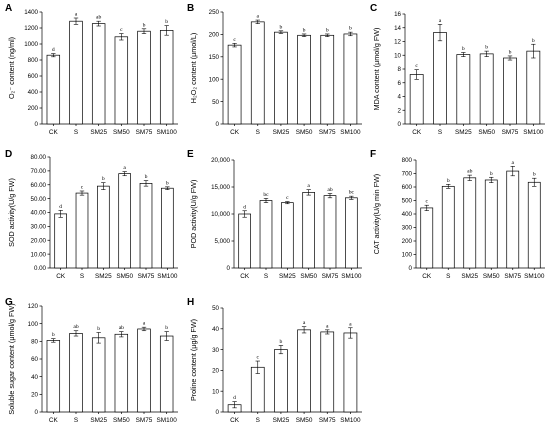 The image size is (550, 434). Describe the element at coordinates (215, 391) in the screenshot. I see `y-tick-label: 10` at that location.